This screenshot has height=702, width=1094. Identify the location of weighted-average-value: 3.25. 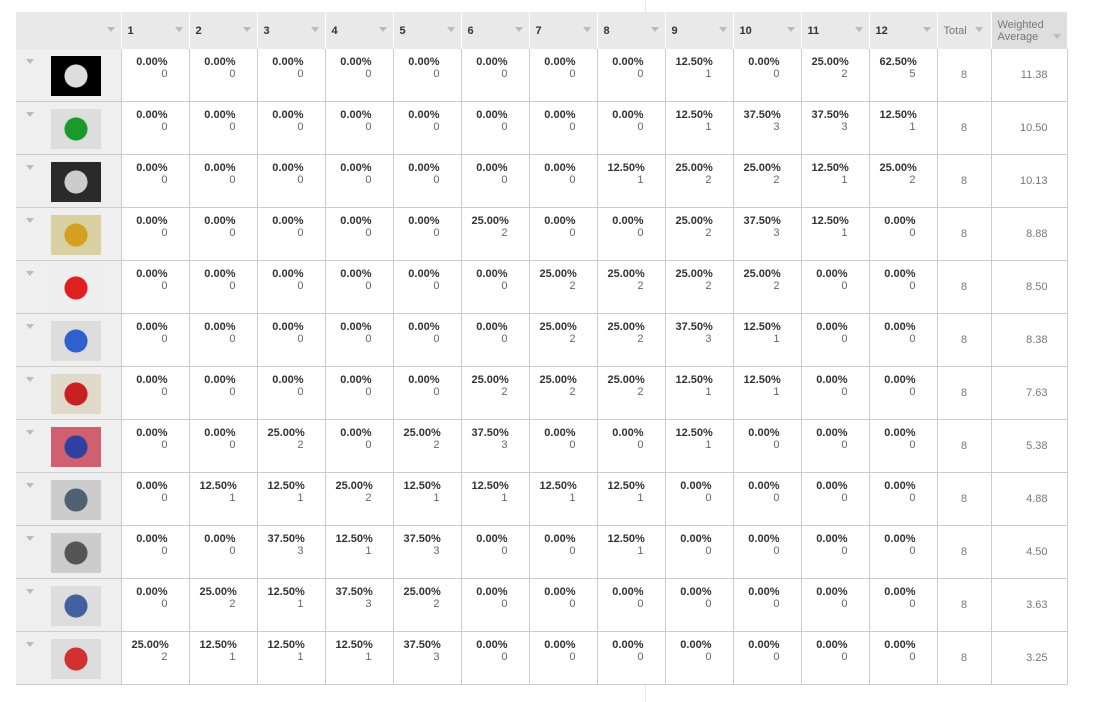
(1029, 658).